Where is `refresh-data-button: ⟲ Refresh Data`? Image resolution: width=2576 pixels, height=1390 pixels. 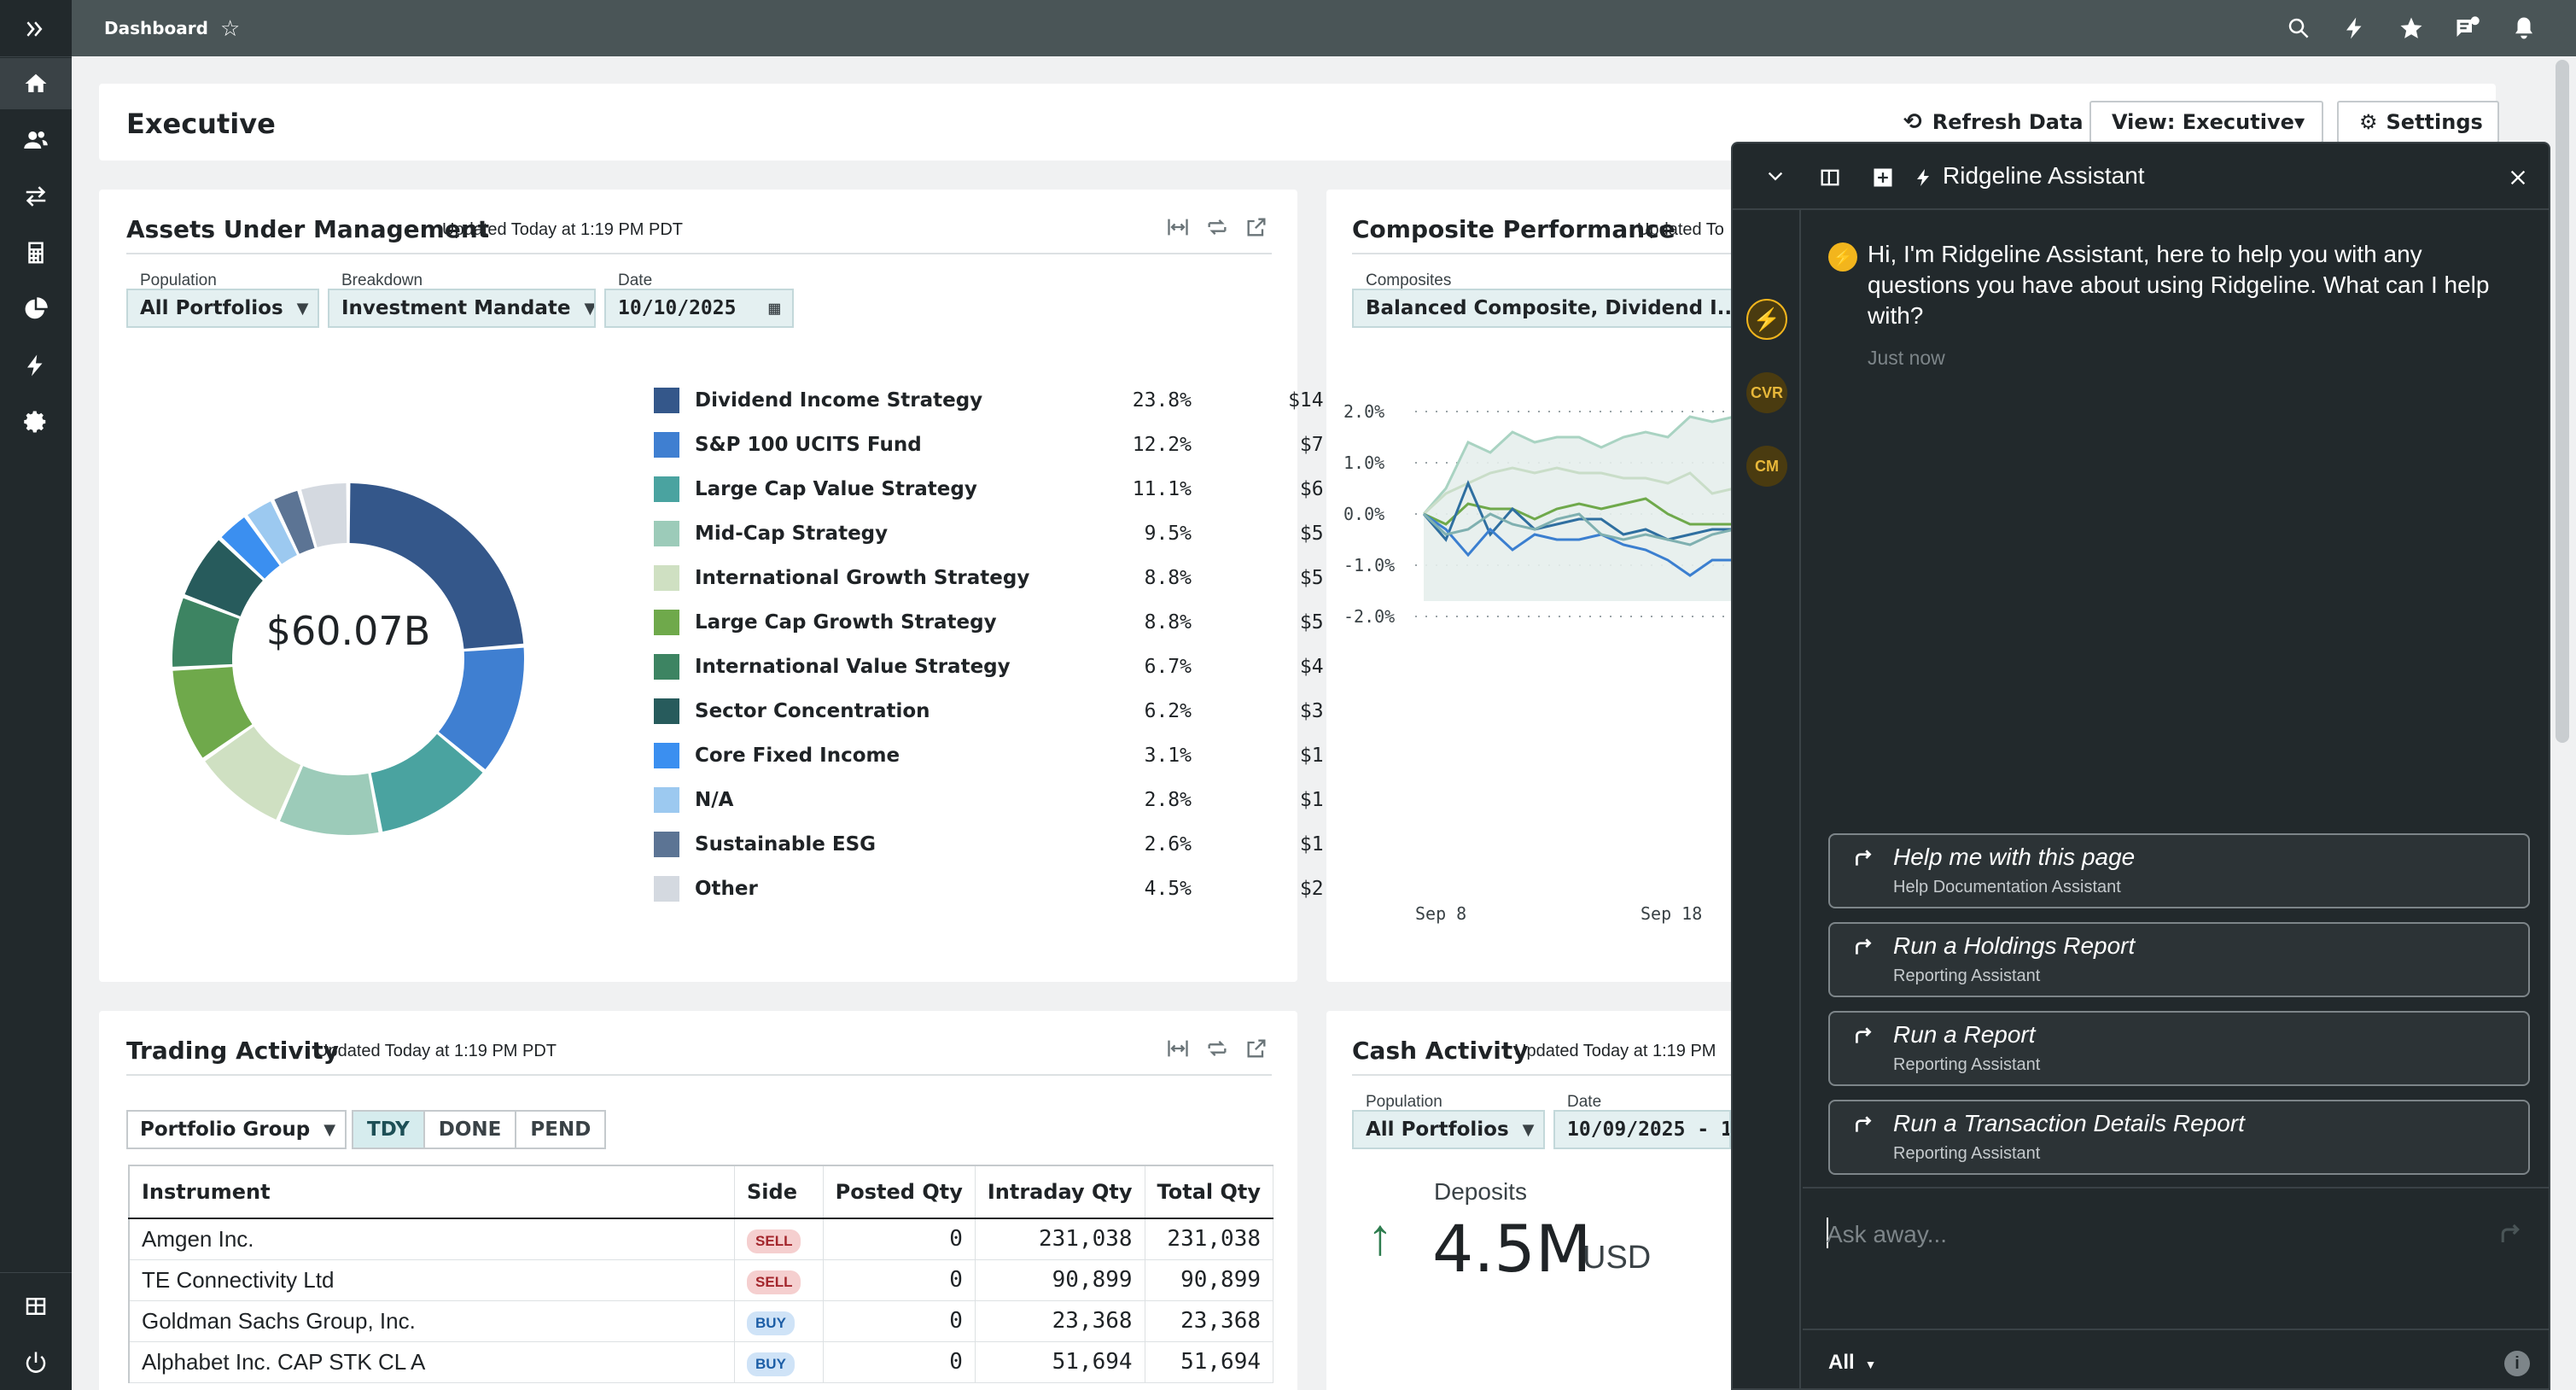
refresh-data-button: ⟲ Refresh Data is located at coordinates (1993, 122).